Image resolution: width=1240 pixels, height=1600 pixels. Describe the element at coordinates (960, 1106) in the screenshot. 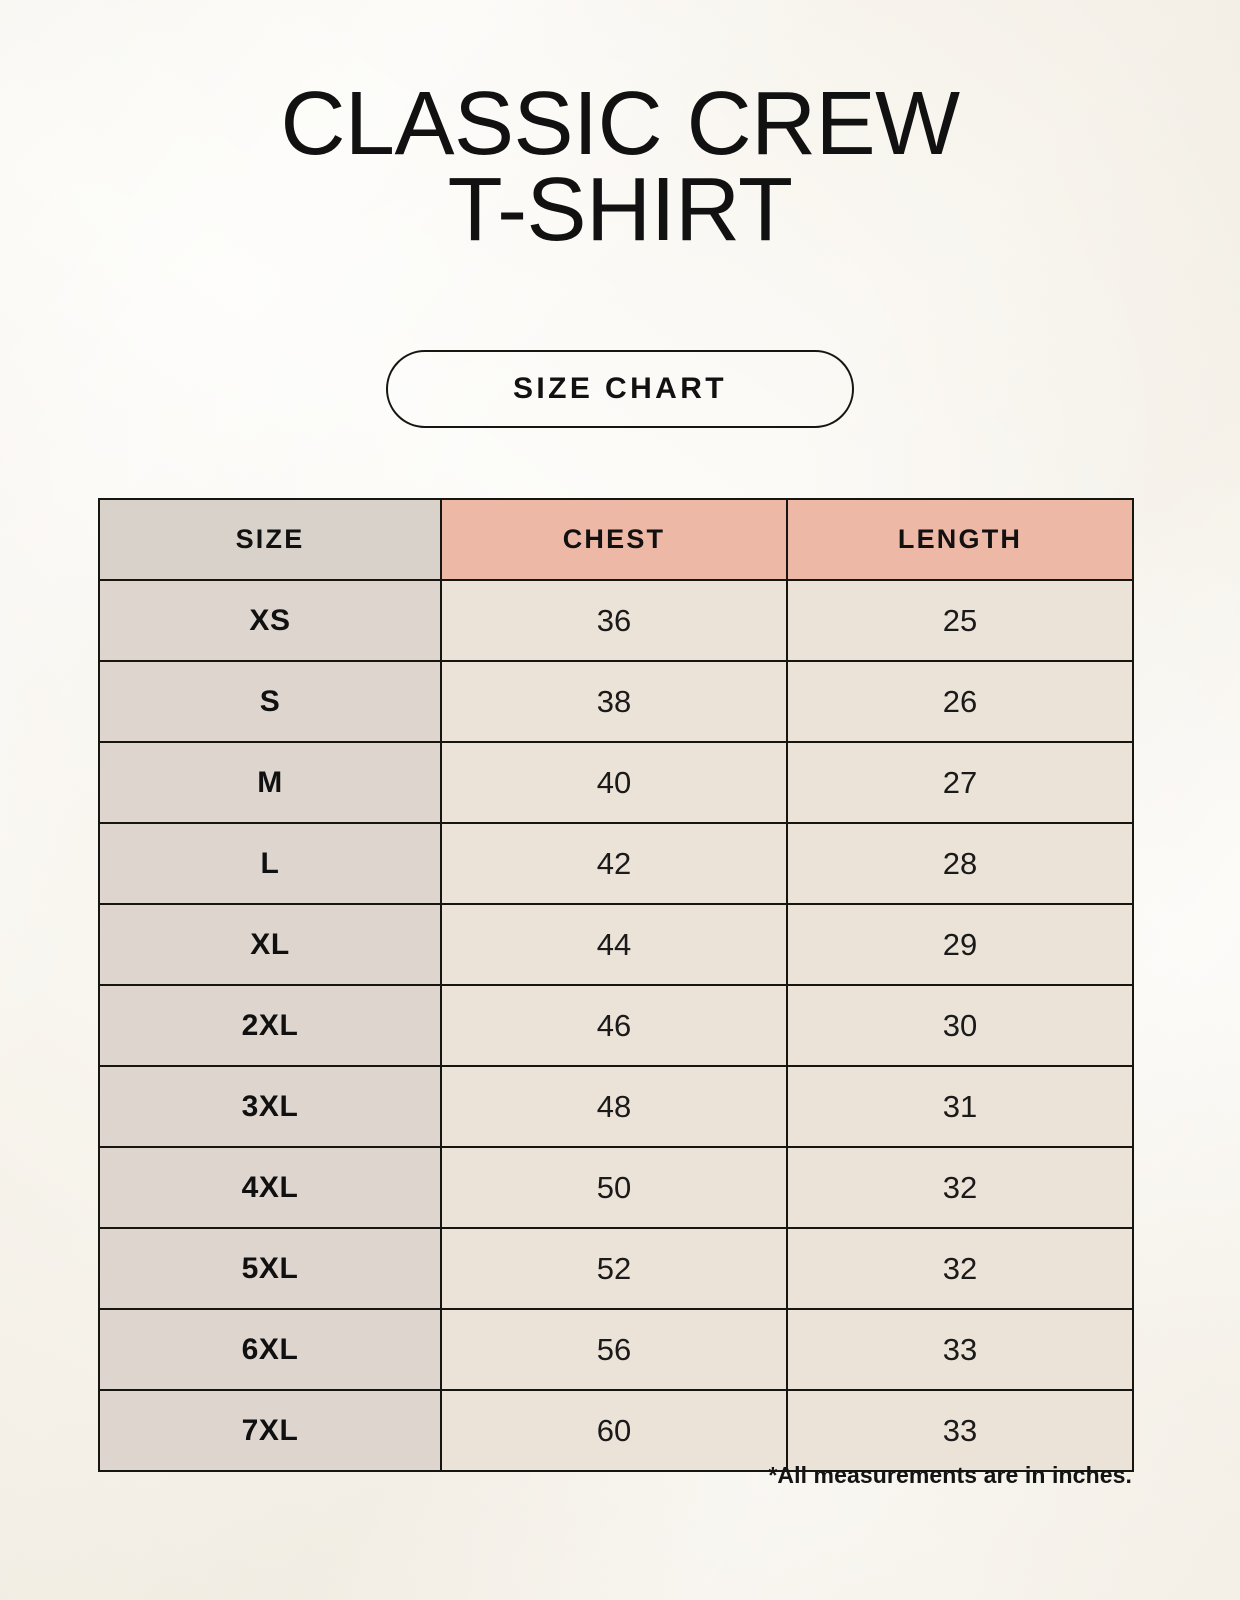

I see `cell-length: 31` at that location.